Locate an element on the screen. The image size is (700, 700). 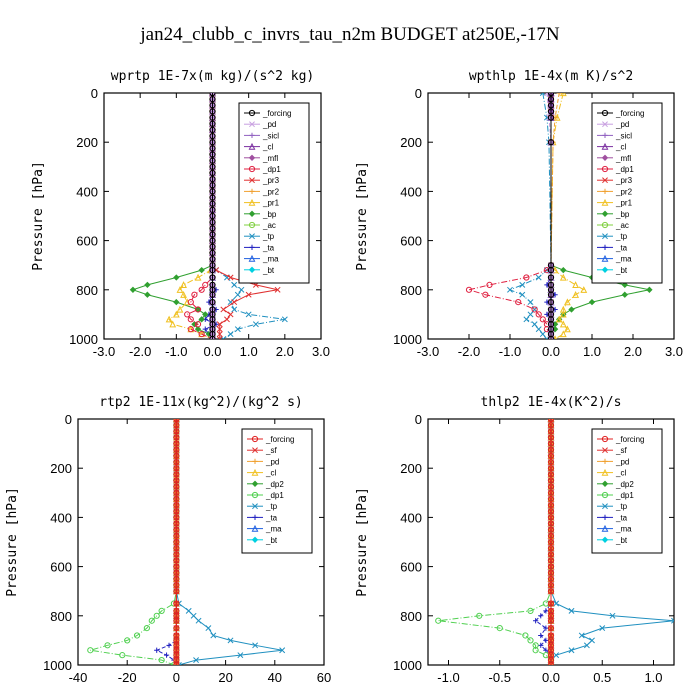
x-tick-label: 20 is located at coordinates (225, 677).